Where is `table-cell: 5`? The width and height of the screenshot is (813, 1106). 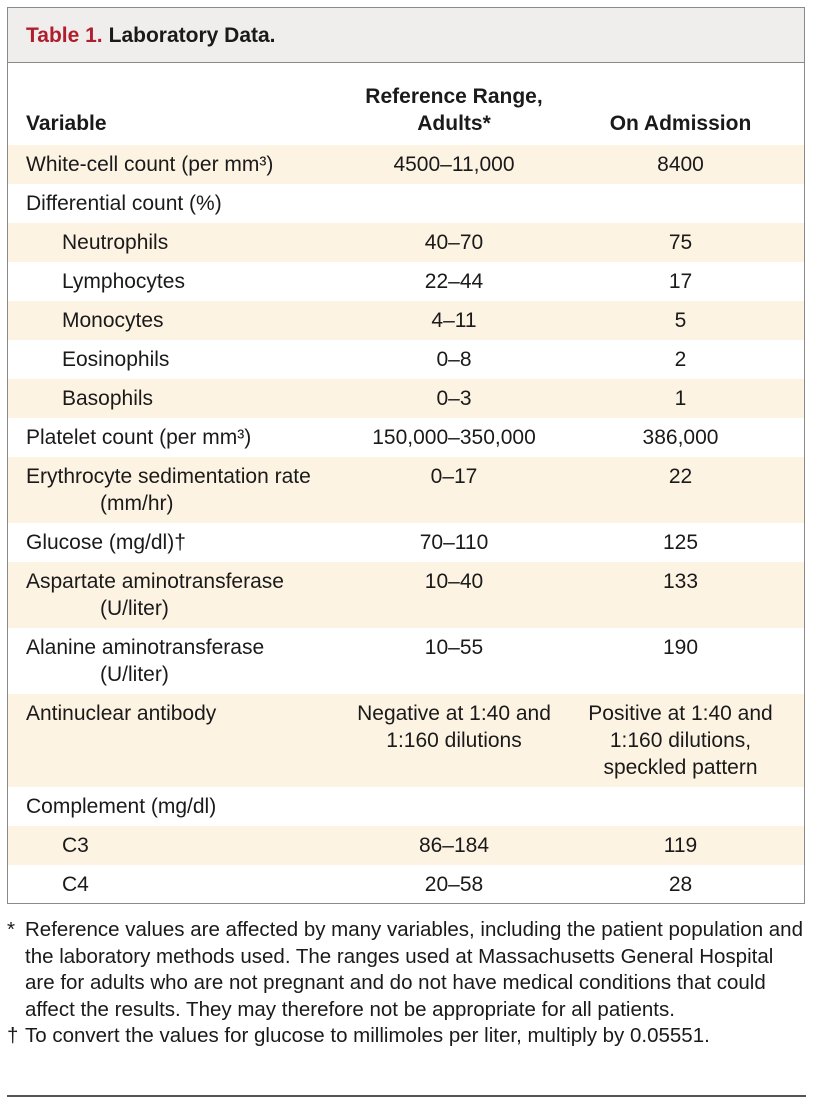 table-cell: 5 is located at coordinates (680, 320).